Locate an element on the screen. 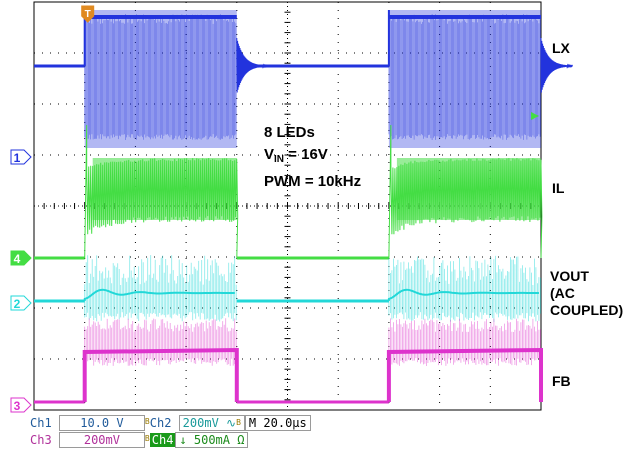 The width and height of the screenshot is (641, 452). ac-coupling-icon: ∿ is located at coordinates (231, 423).